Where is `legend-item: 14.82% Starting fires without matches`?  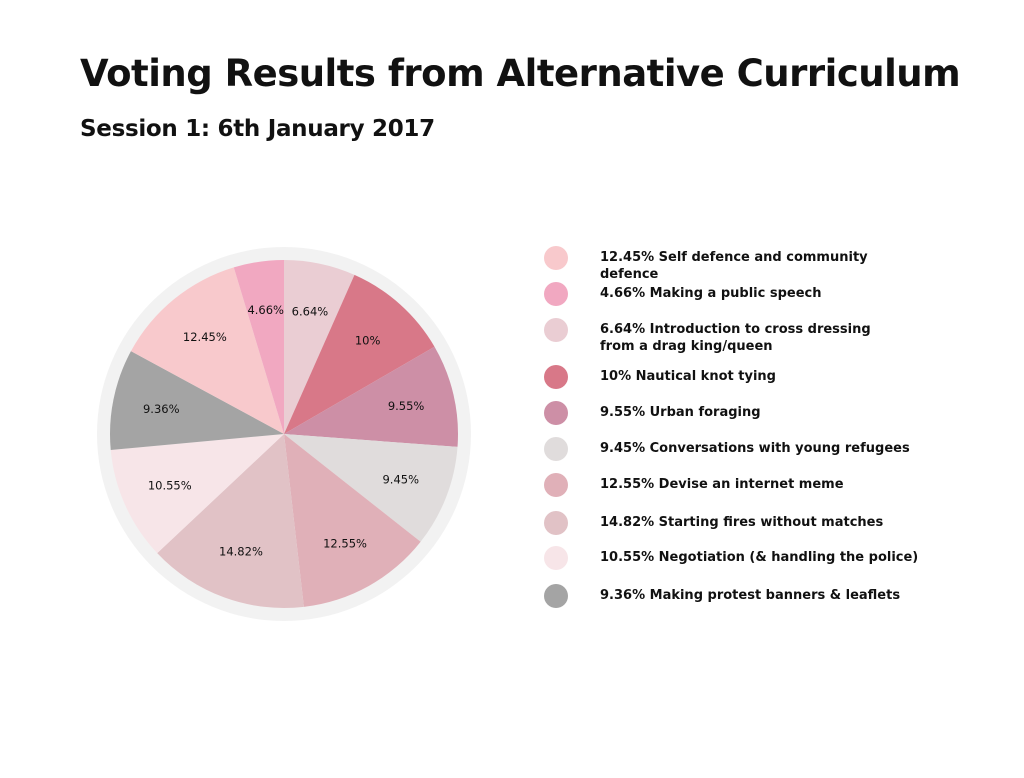 legend-item: 14.82% Starting fires without matches is located at coordinates (734, 523).